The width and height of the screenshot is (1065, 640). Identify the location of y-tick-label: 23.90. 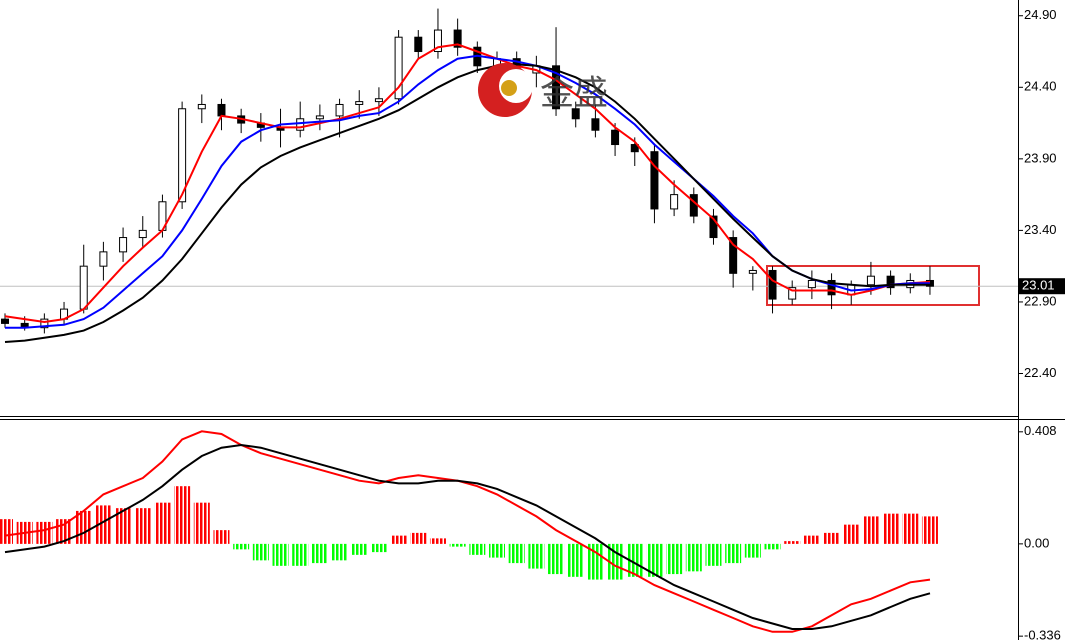
(1040, 157).